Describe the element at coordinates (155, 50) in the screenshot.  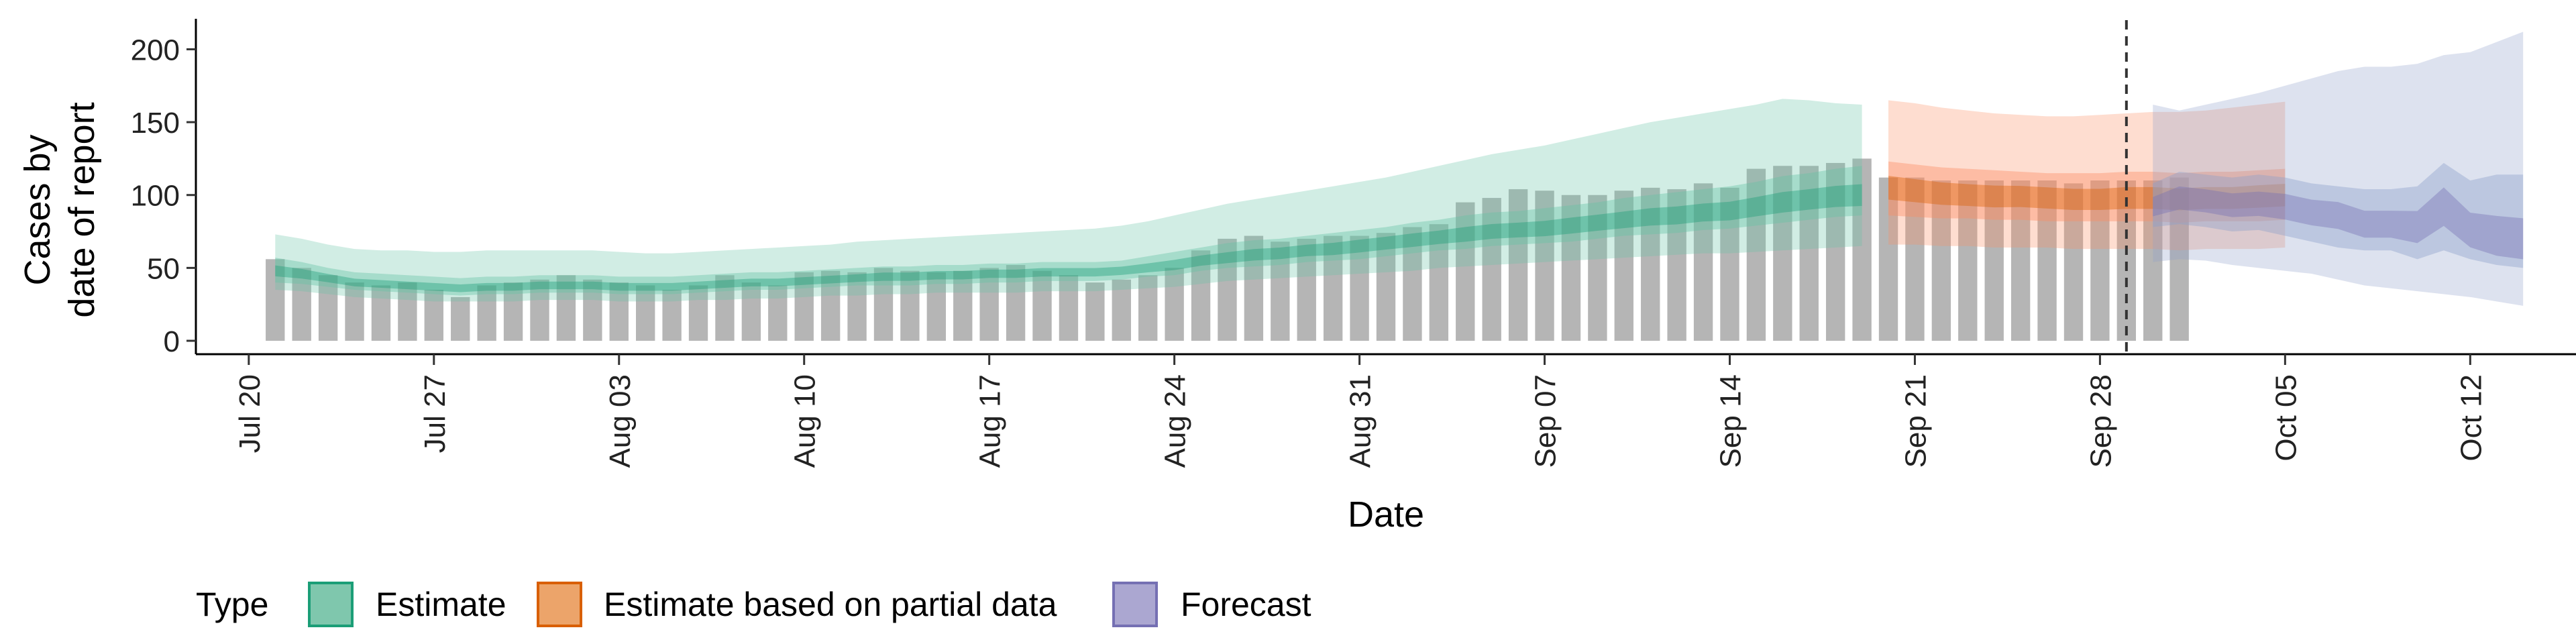
I see `y-tick-label: 200` at that location.